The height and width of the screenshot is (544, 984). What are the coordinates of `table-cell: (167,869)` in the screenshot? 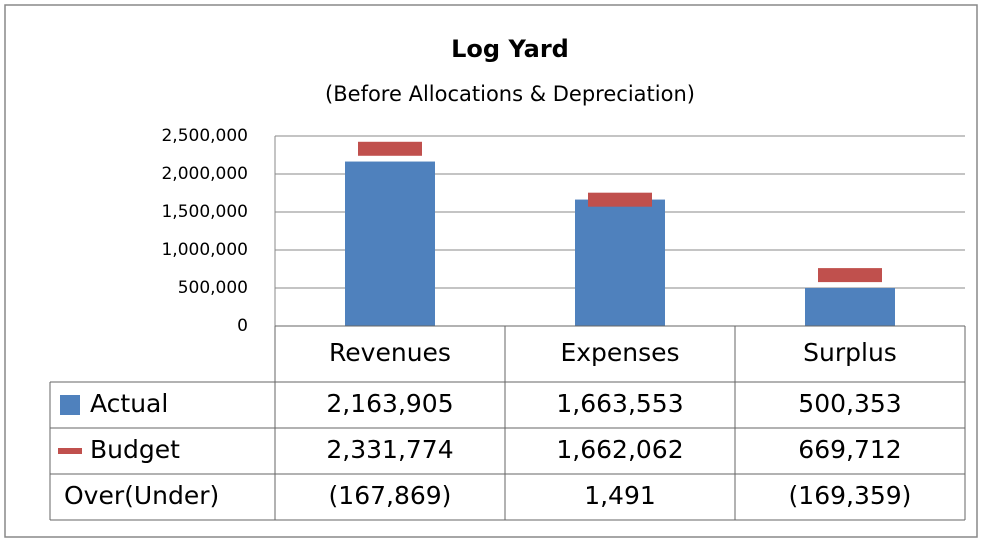 It's located at (390, 495).